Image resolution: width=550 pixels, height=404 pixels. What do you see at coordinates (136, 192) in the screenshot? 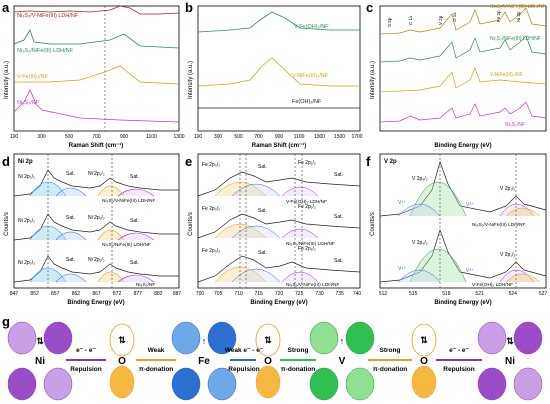
I see `fit-d-1d` at bounding box center [136, 192].